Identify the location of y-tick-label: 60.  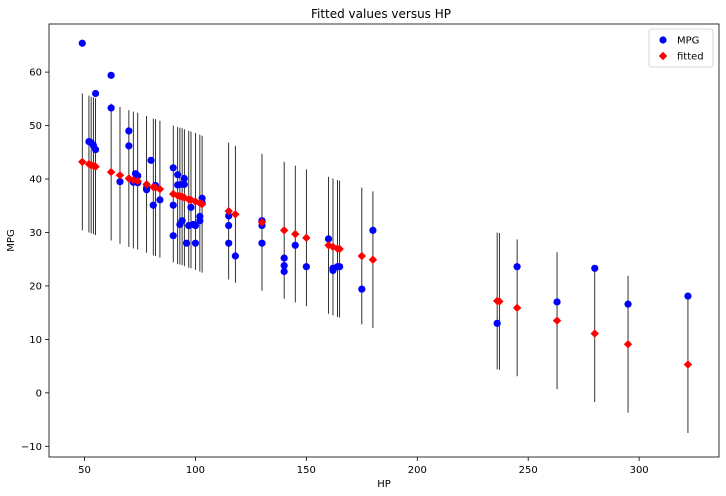
(35, 73).